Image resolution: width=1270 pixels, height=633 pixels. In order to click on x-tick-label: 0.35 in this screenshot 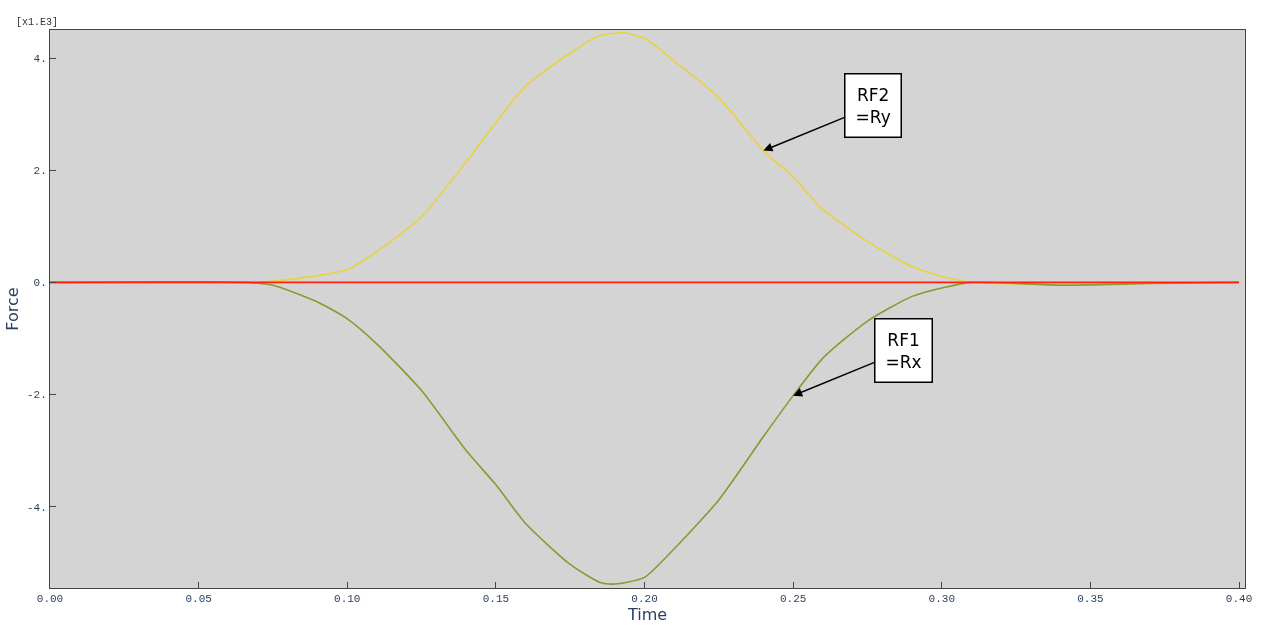, I will do `click(1090, 599)`.